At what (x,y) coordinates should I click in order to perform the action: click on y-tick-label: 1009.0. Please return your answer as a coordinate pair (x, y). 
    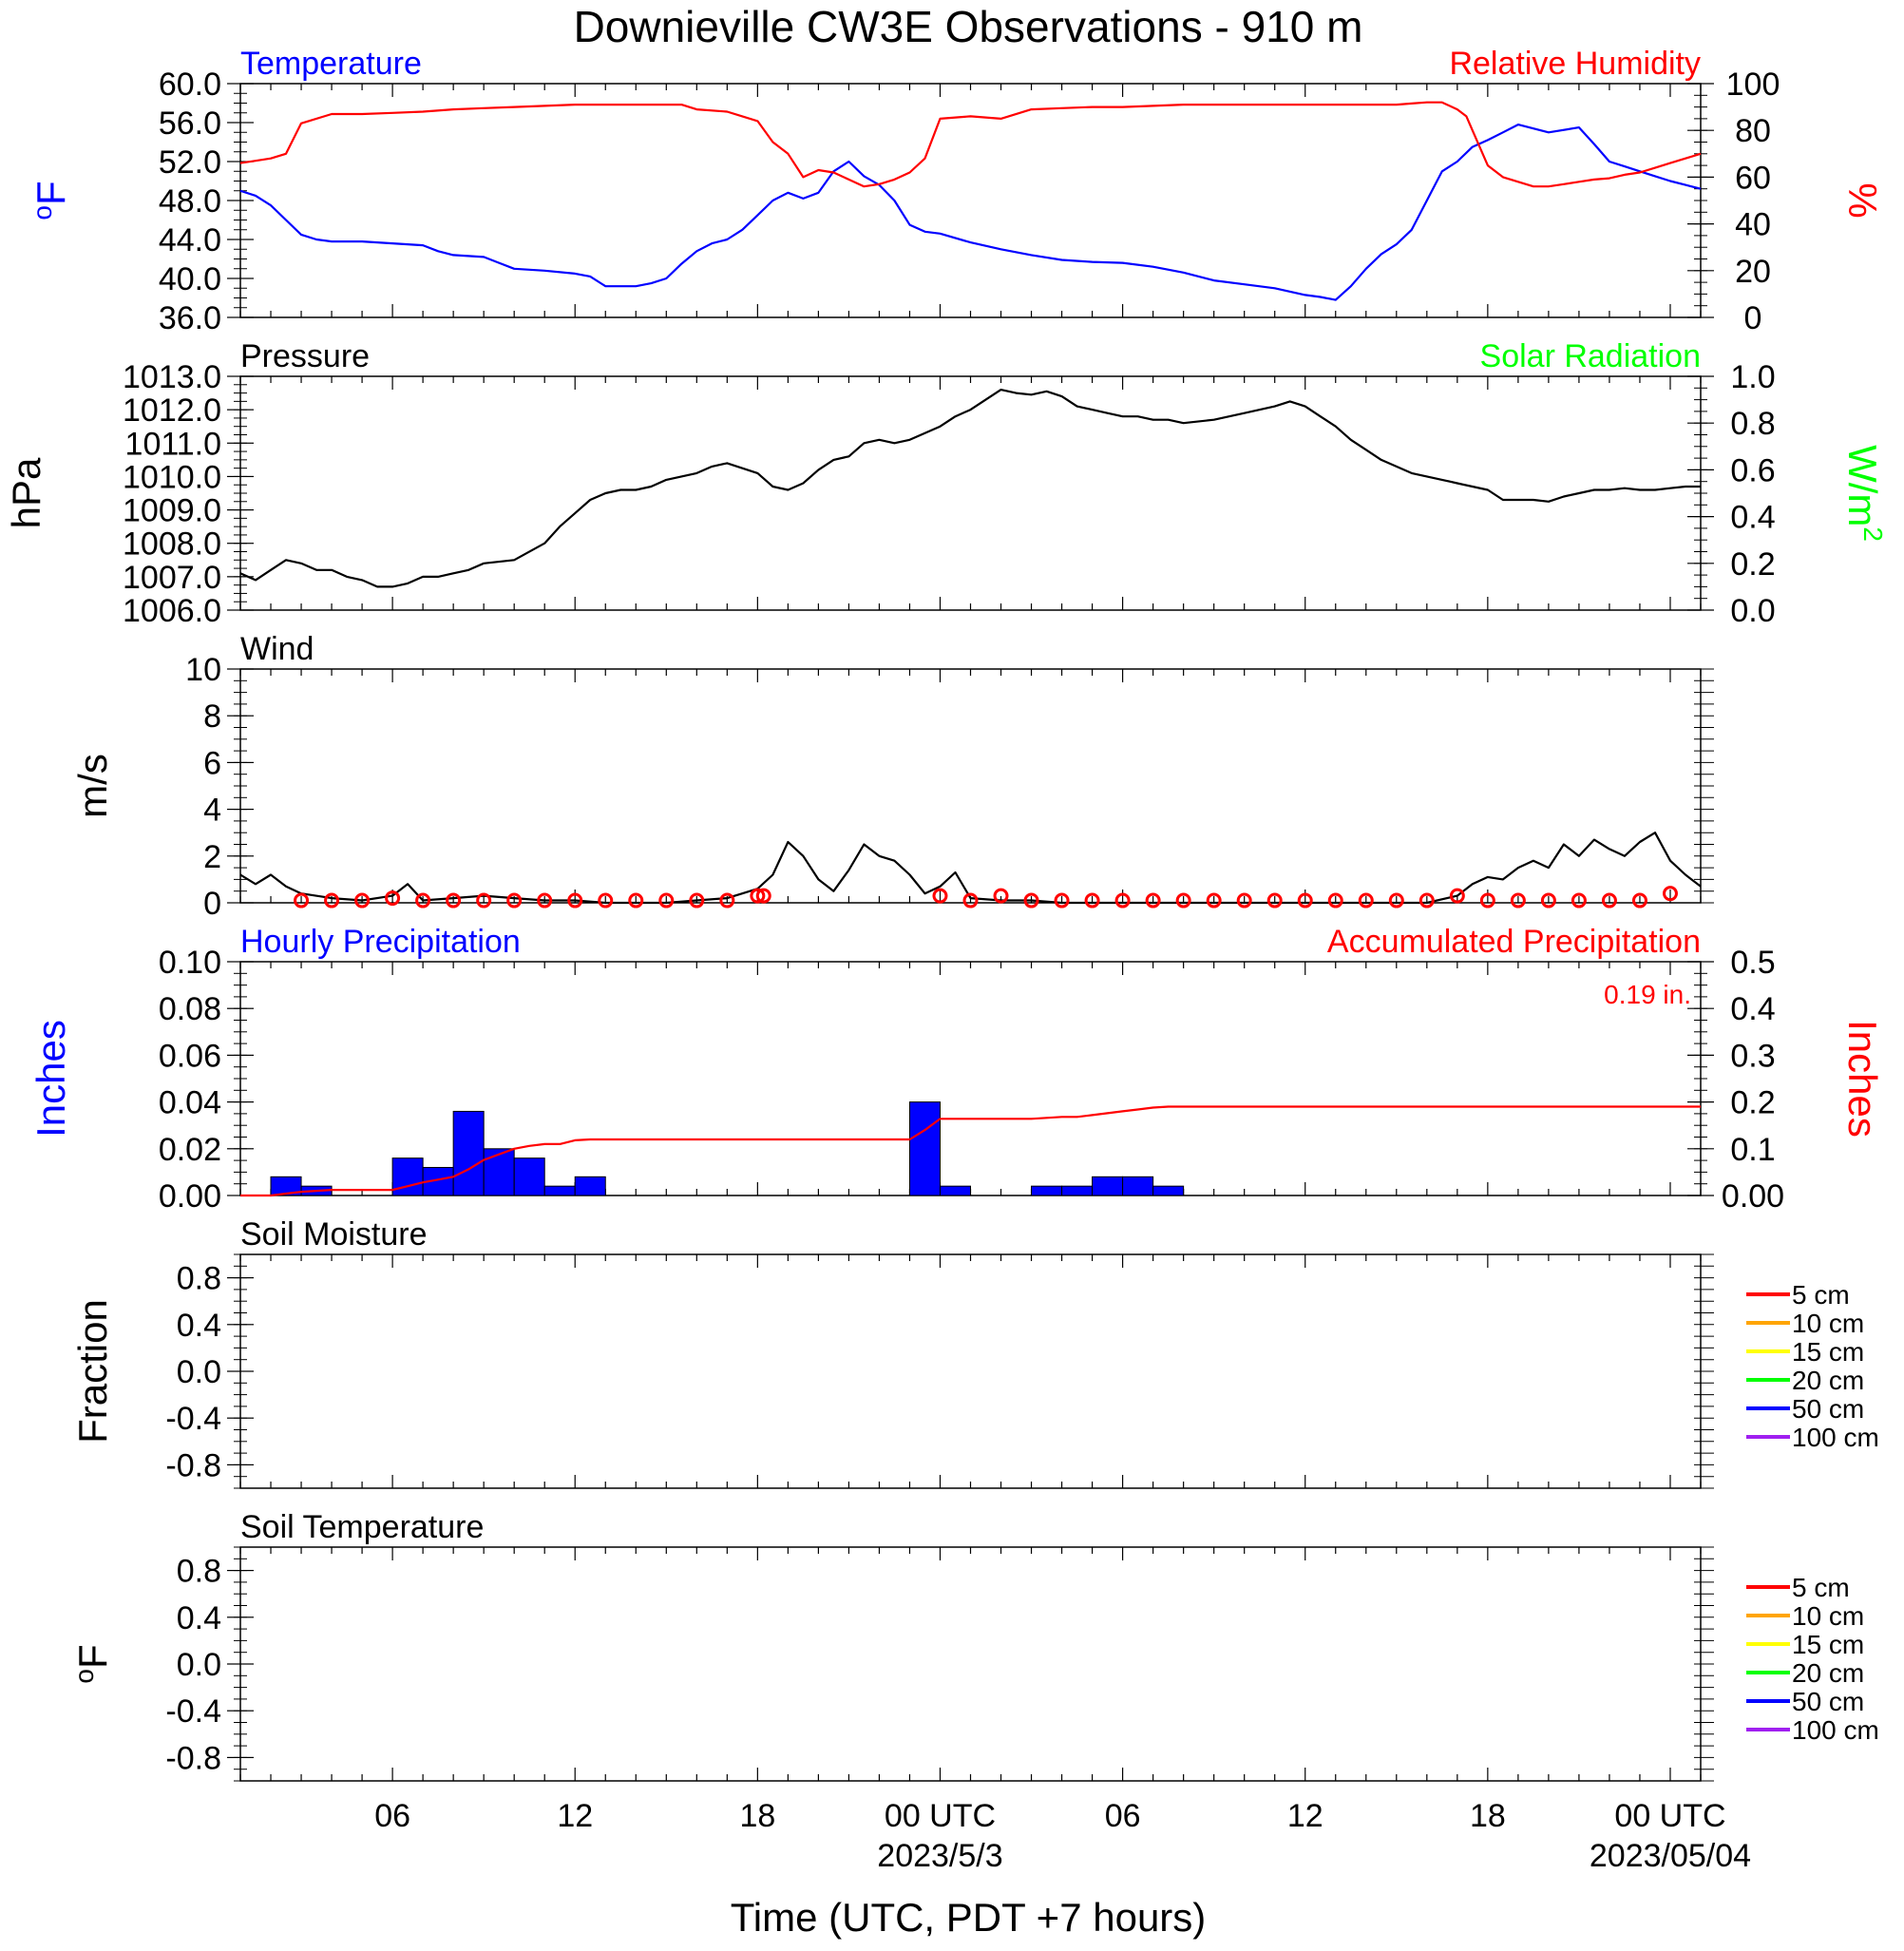
    Looking at the image, I should click on (172, 511).